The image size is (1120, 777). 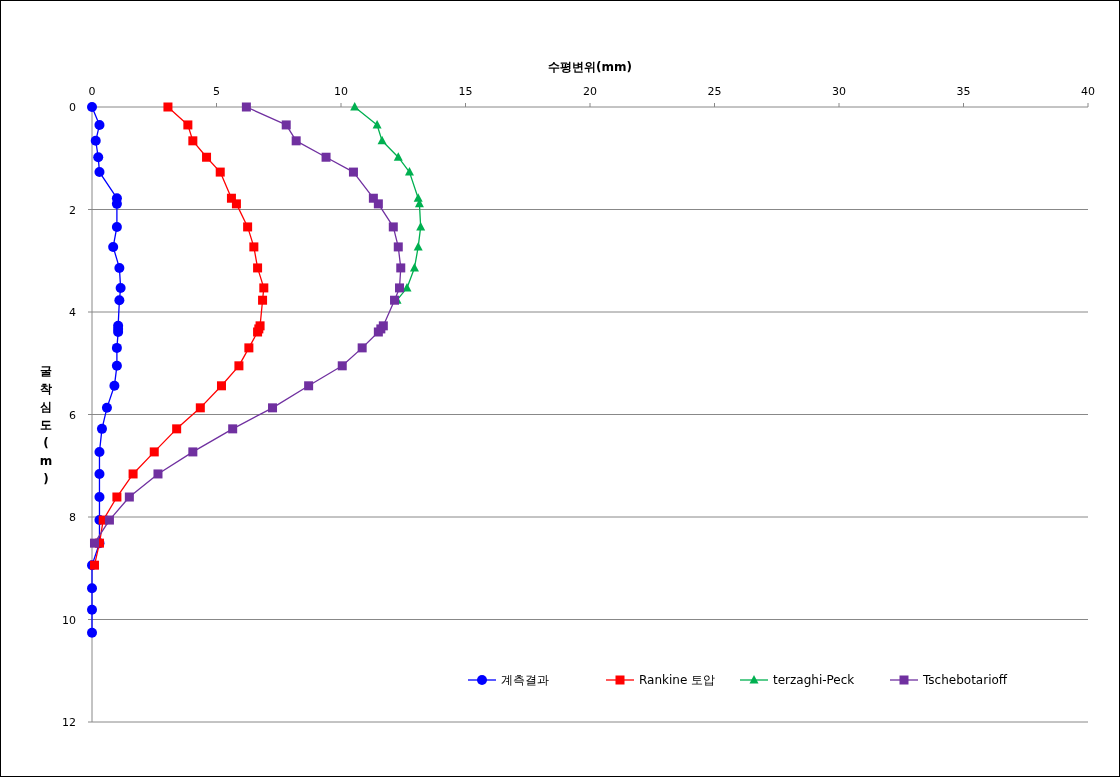 What do you see at coordinates (72, 517) in the screenshot?
I see `y-tick-label: 8` at bounding box center [72, 517].